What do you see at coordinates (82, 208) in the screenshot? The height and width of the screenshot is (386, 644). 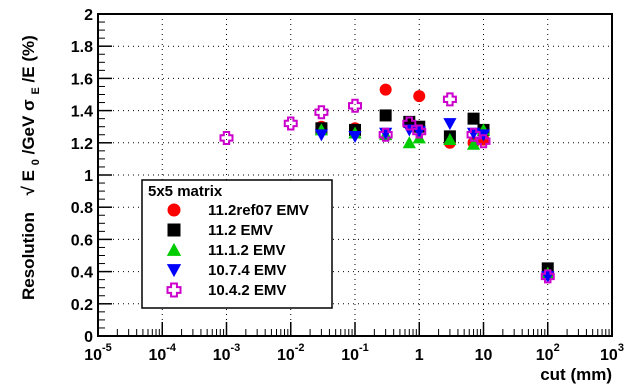 I see `y-tick-label: 0.8` at bounding box center [82, 208].